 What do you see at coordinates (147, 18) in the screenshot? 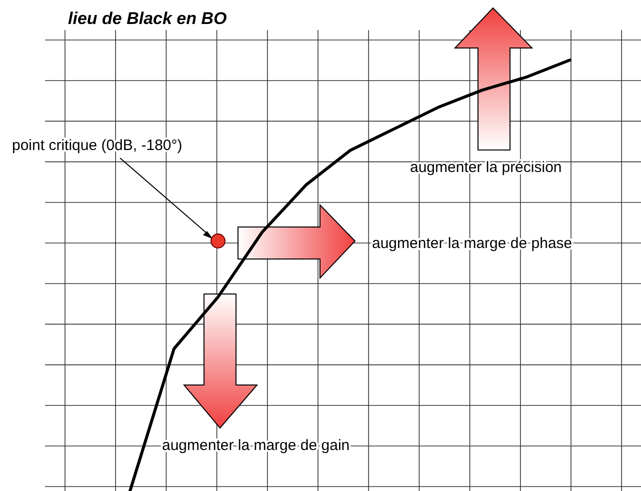
I see `chart-title: lieu de Black en BO` at bounding box center [147, 18].